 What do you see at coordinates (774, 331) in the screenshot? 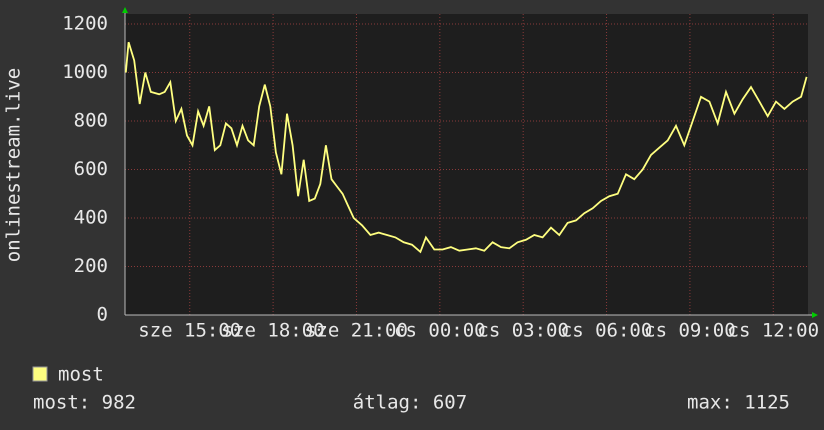
I see `x-tick-label: cs 12:00` at bounding box center [774, 331].